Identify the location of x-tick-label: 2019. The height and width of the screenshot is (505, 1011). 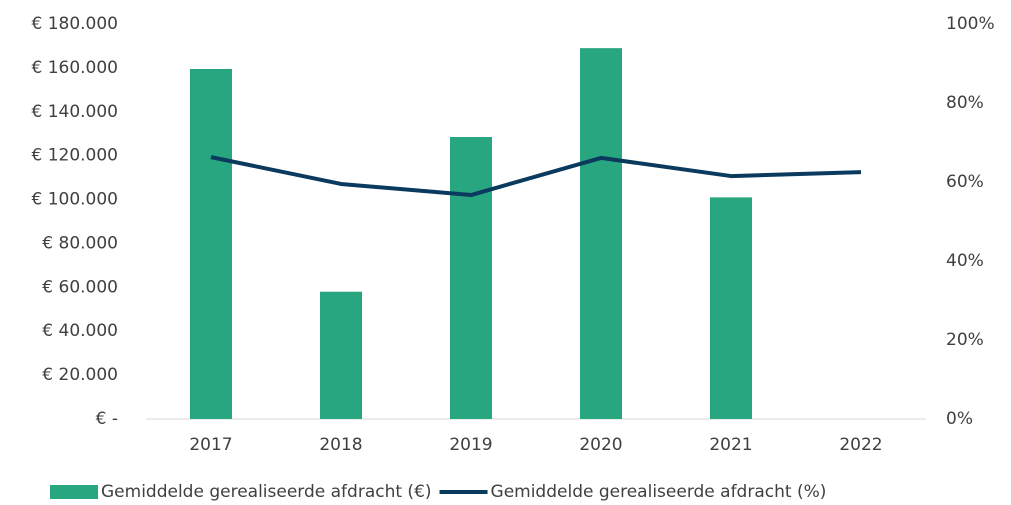
(470, 445).